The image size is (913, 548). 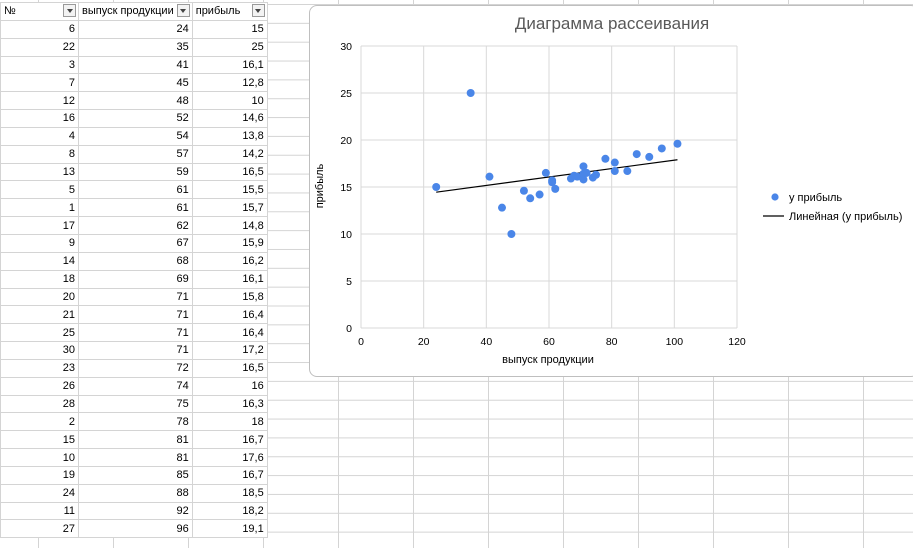 What do you see at coordinates (39, 350) in the screenshot?
I see `cell-number: 30` at bounding box center [39, 350].